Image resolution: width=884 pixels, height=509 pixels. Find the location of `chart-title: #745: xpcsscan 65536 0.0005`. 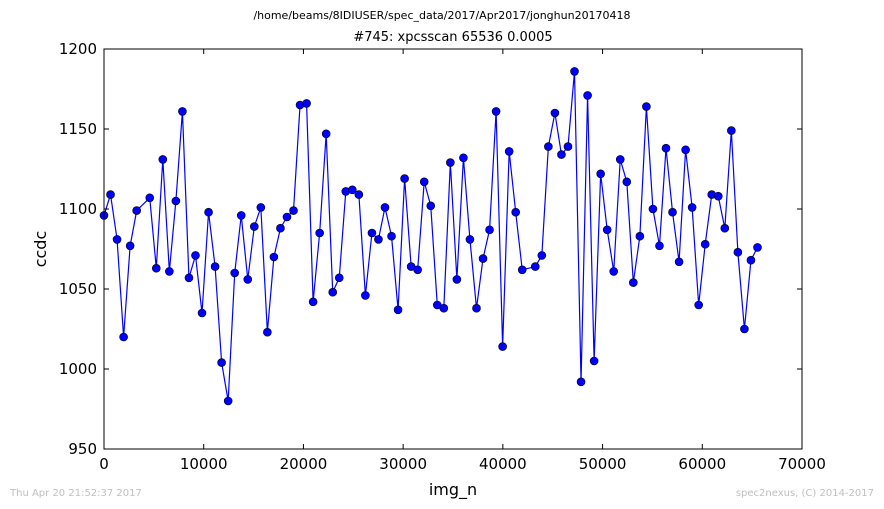

chart-title: #745: xpcsscan 65536 0.0005 is located at coordinates (453, 37).